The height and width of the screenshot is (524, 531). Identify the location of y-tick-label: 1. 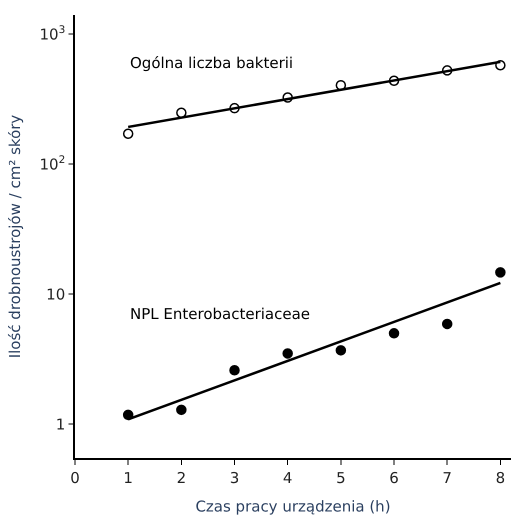
(61, 424).